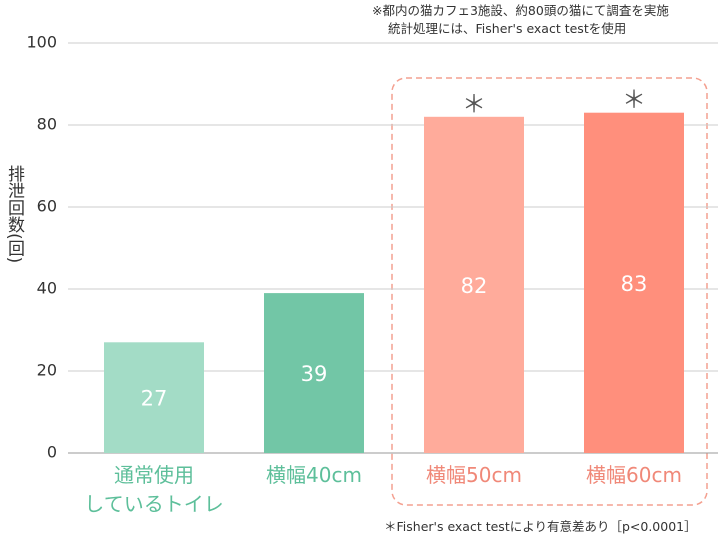  I want to click on y-tick-label: 60, so click(47, 206).